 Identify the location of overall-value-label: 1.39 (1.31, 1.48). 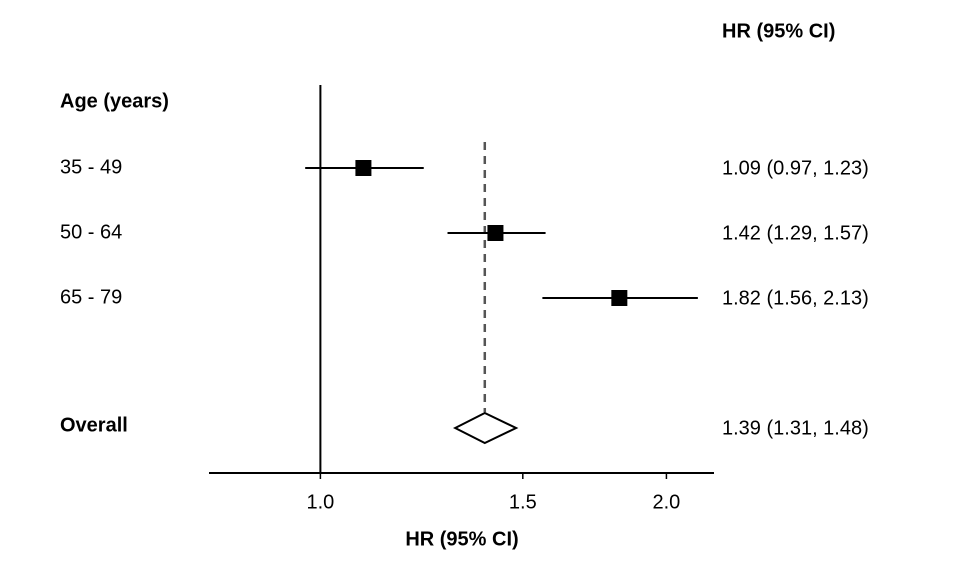
(795, 428).